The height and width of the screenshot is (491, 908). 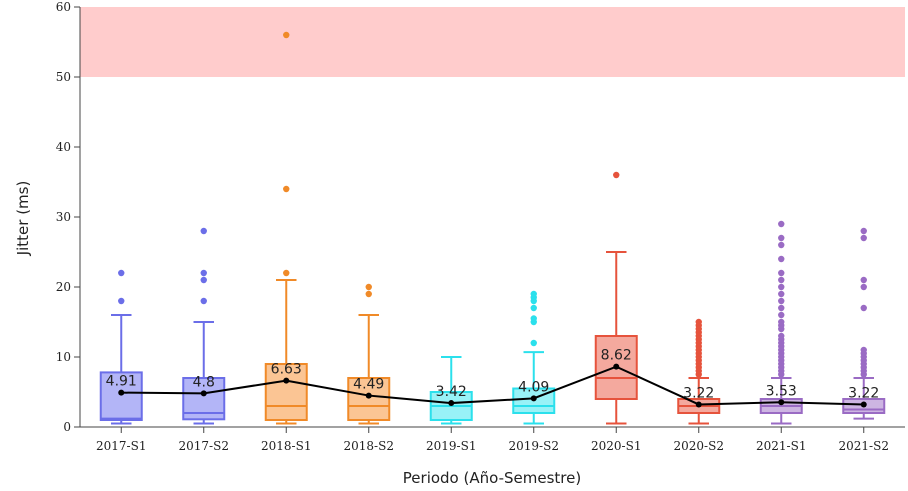 I want to click on y-tick-label: 10, so click(x=63, y=357).